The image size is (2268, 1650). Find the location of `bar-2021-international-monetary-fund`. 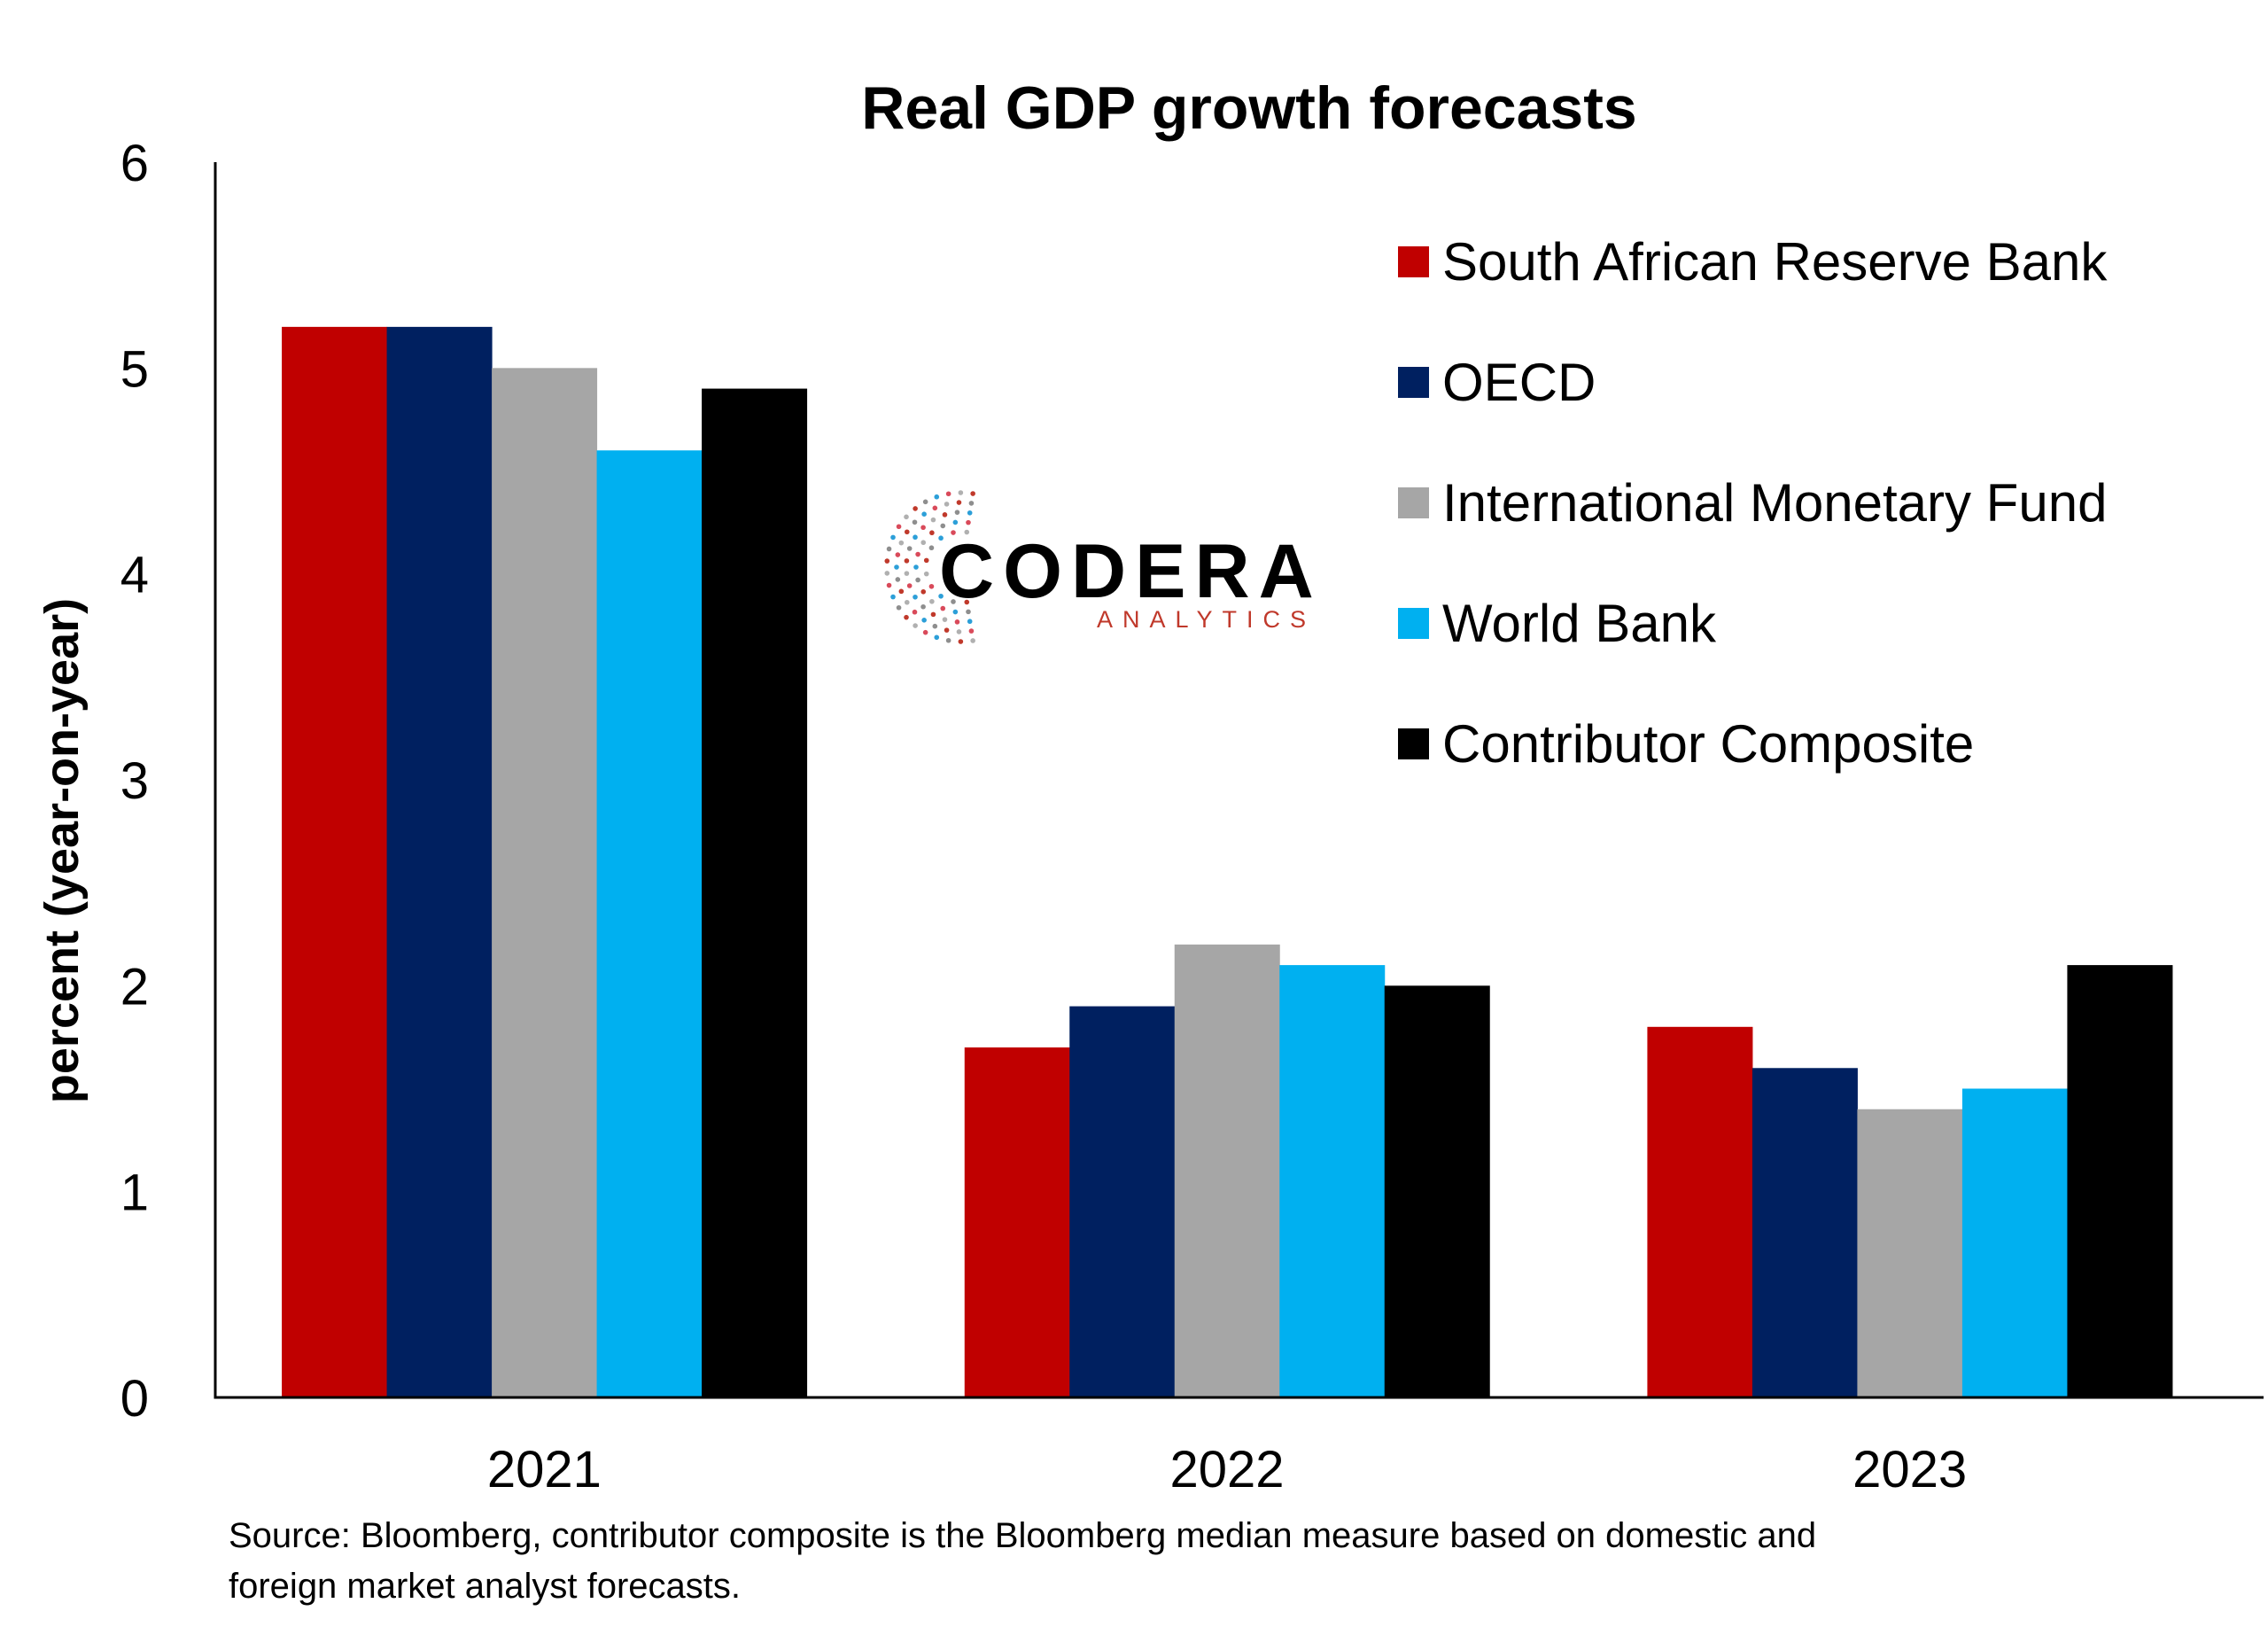

bar-2021-international-monetary-fund is located at coordinates (545, 882).